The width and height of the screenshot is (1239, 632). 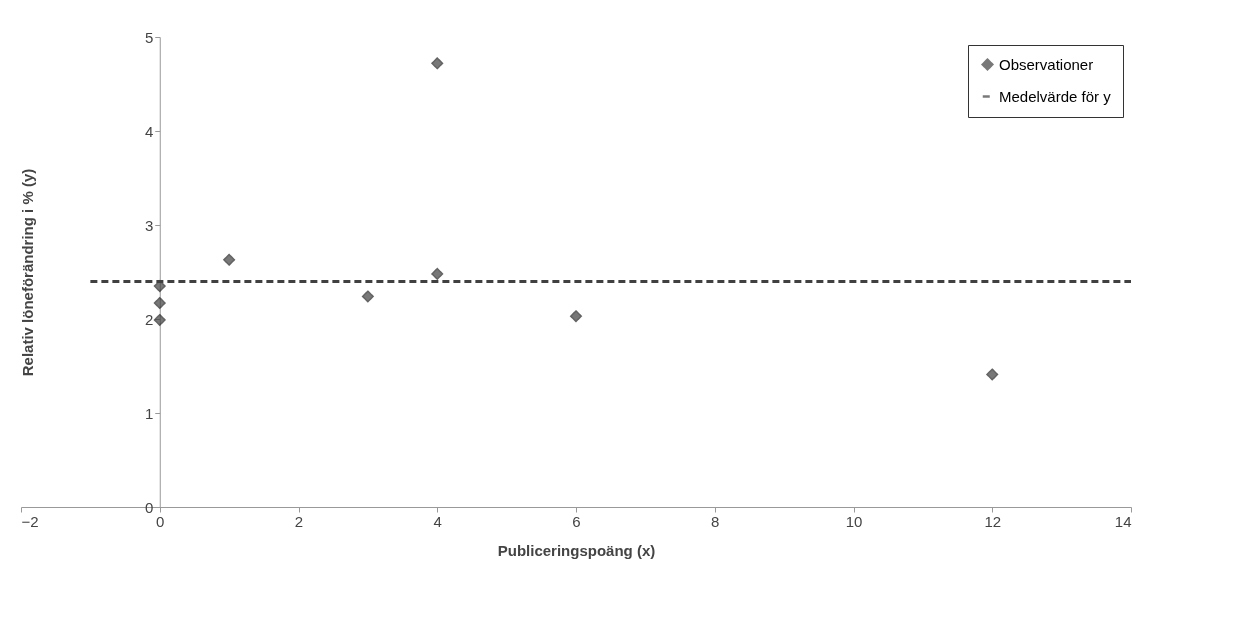 What do you see at coordinates (149, 319) in the screenshot?
I see `y-tick-label: 2` at bounding box center [149, 319].